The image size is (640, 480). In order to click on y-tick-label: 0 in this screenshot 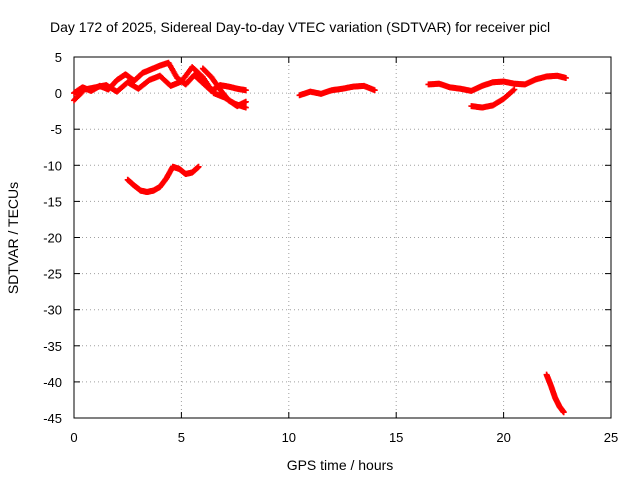, I will do `click(58, 93)`.